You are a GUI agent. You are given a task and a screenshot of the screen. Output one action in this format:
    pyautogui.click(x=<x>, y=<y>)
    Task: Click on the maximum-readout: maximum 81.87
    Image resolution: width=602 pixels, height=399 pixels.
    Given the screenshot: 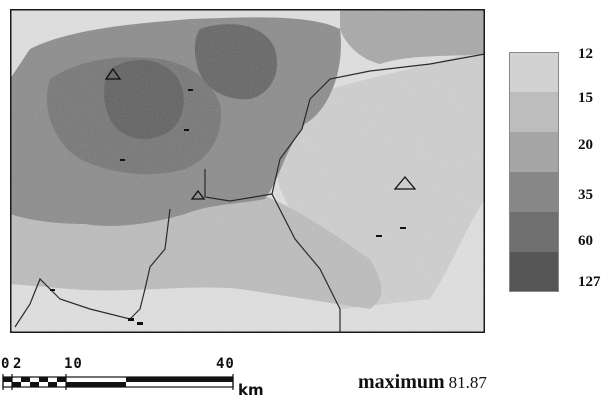 What is the action you would take?
    pyautogui.click(x=422, y=382)
    